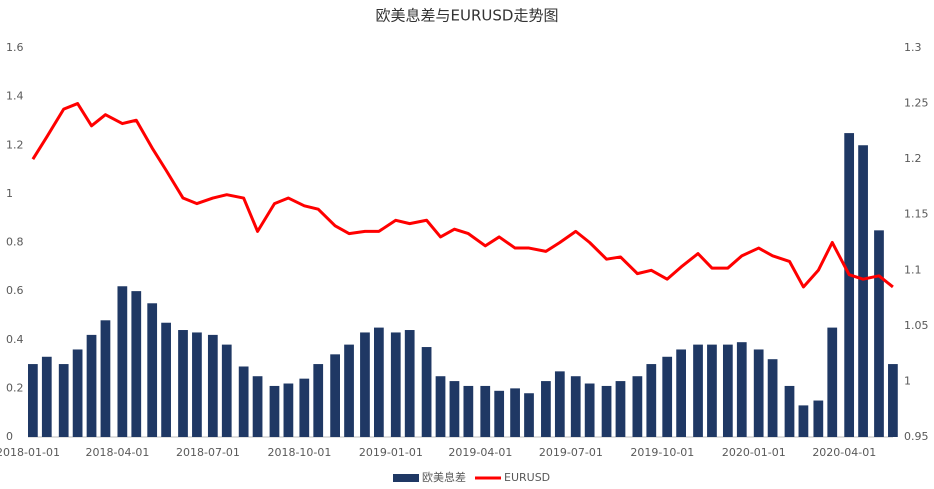 The image size is (934, 489). What do you see at coordinates (844, 452) in the screenshot?
I see `x-tick-label: 2020-04-01` at bounding box center [844, 452].